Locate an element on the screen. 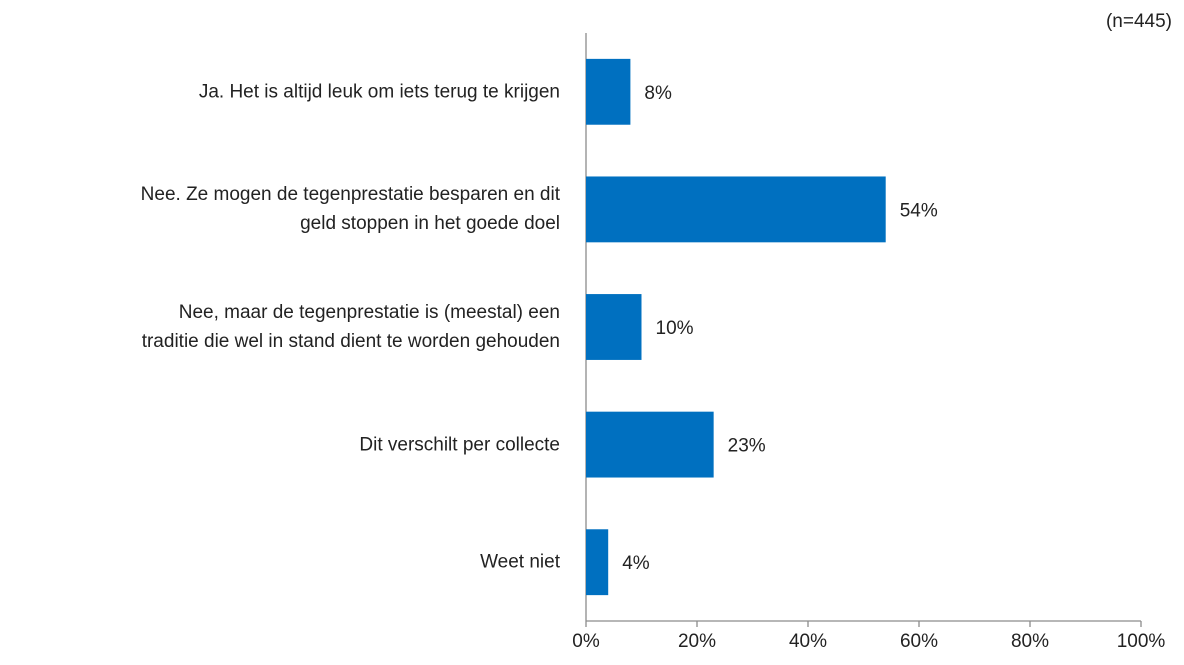 Image resolution: width=1184 pixels, height=665 pixels. data-label: 4% is located at coordinates (636, 563).